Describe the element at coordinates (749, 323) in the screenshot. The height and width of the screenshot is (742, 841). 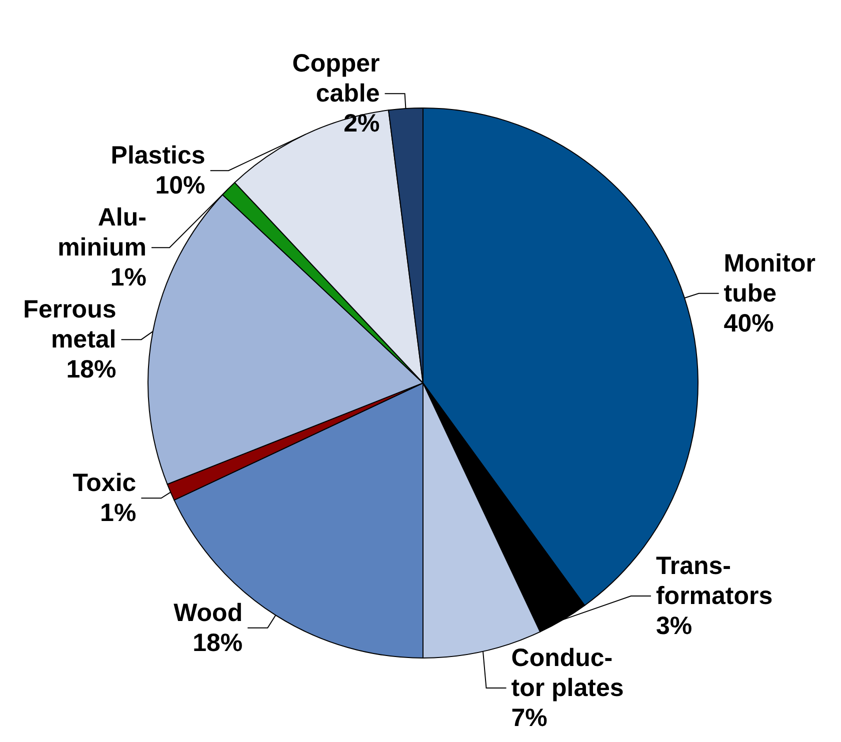
I see `data-label: 40%` at that location.